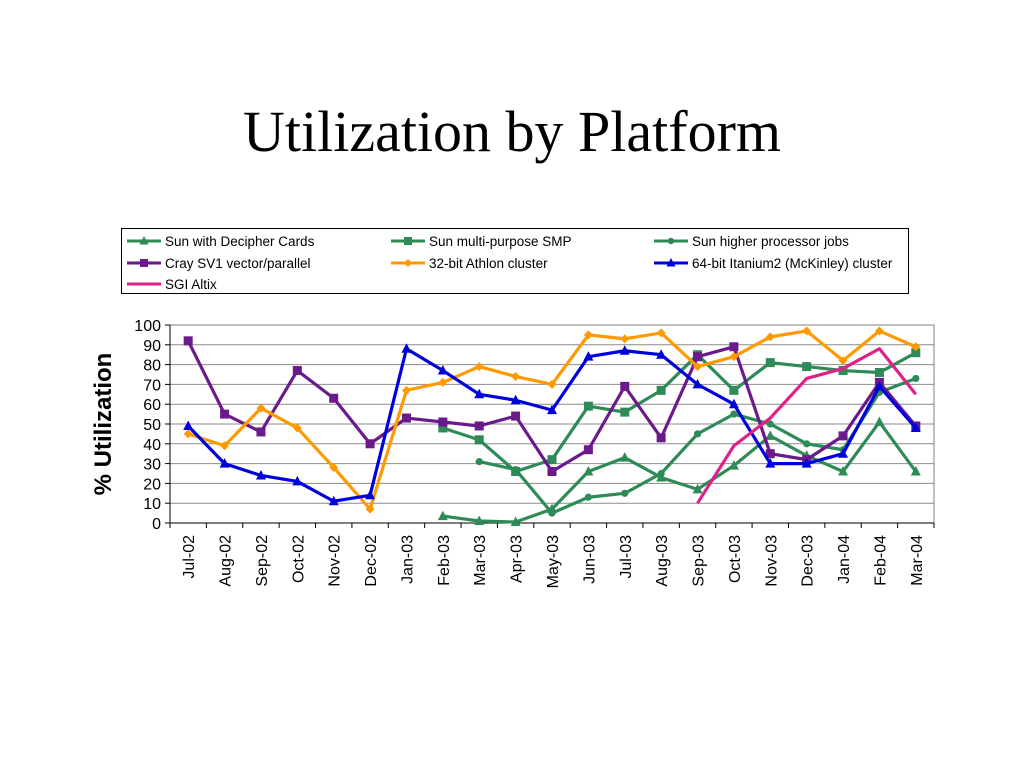 The image size is (1024, 768). I want to click on x-tick-label: Apr-03, so click(517, 559).